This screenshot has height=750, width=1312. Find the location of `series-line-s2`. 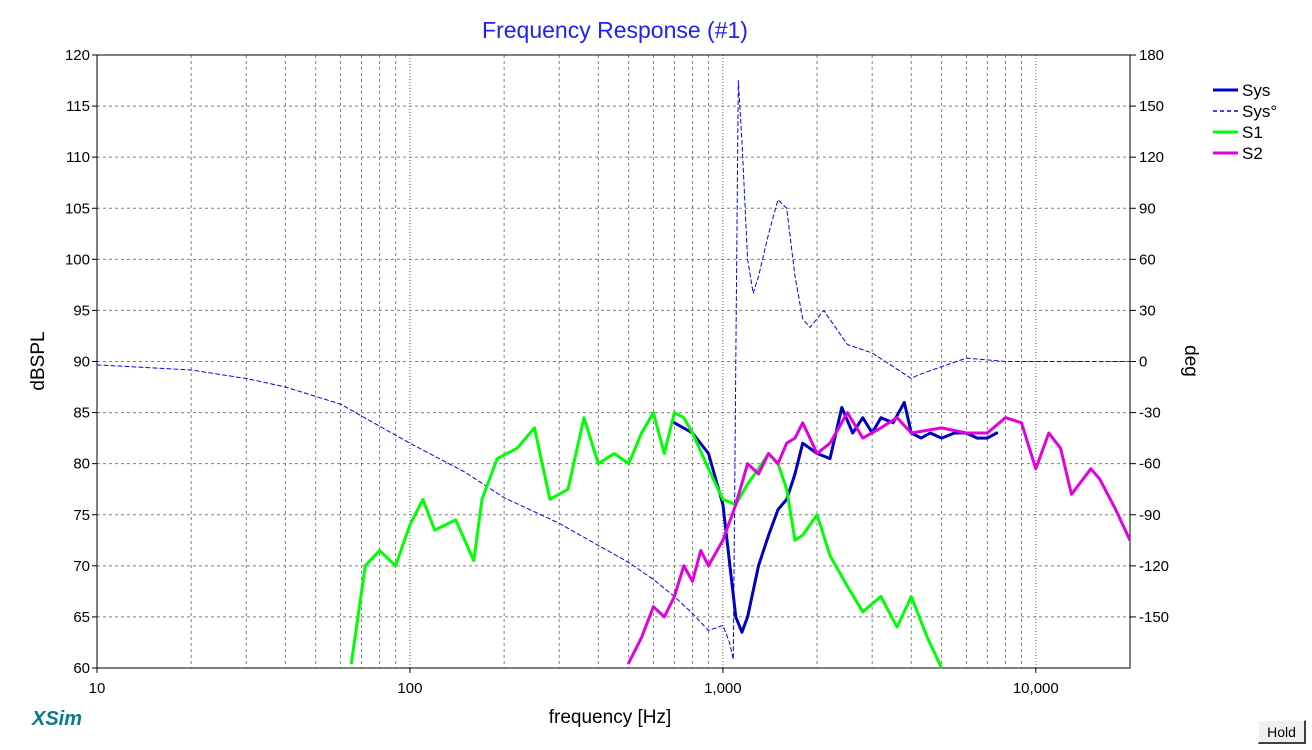

series-line-s2 is located at coordinates (878, 538).